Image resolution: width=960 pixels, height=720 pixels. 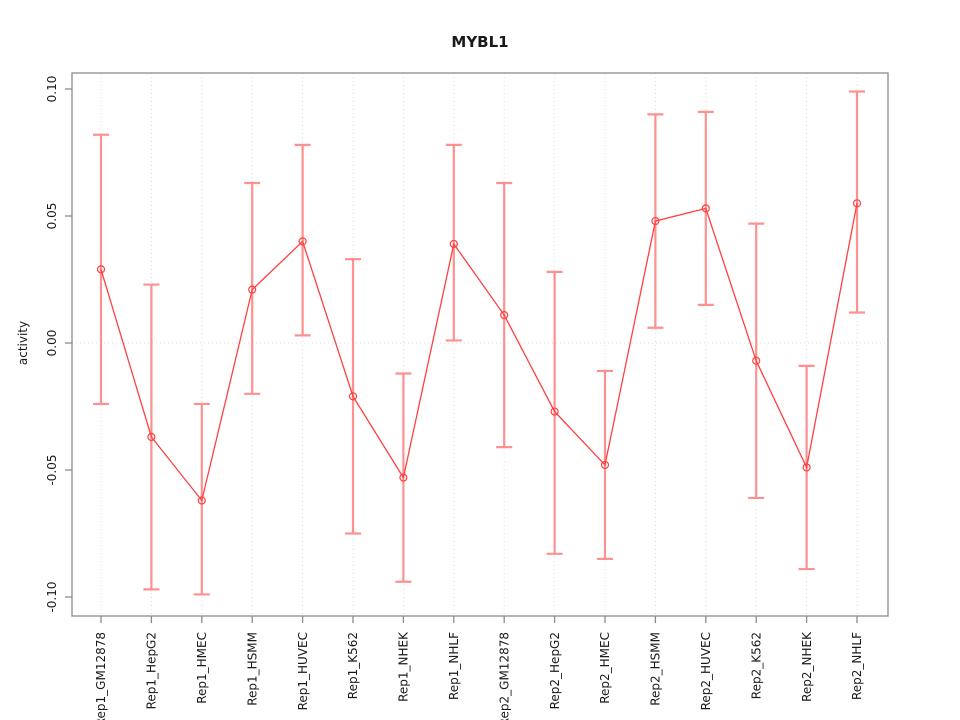 I want to click on y-tick-label: -0.10, so click(x=52, y=596).